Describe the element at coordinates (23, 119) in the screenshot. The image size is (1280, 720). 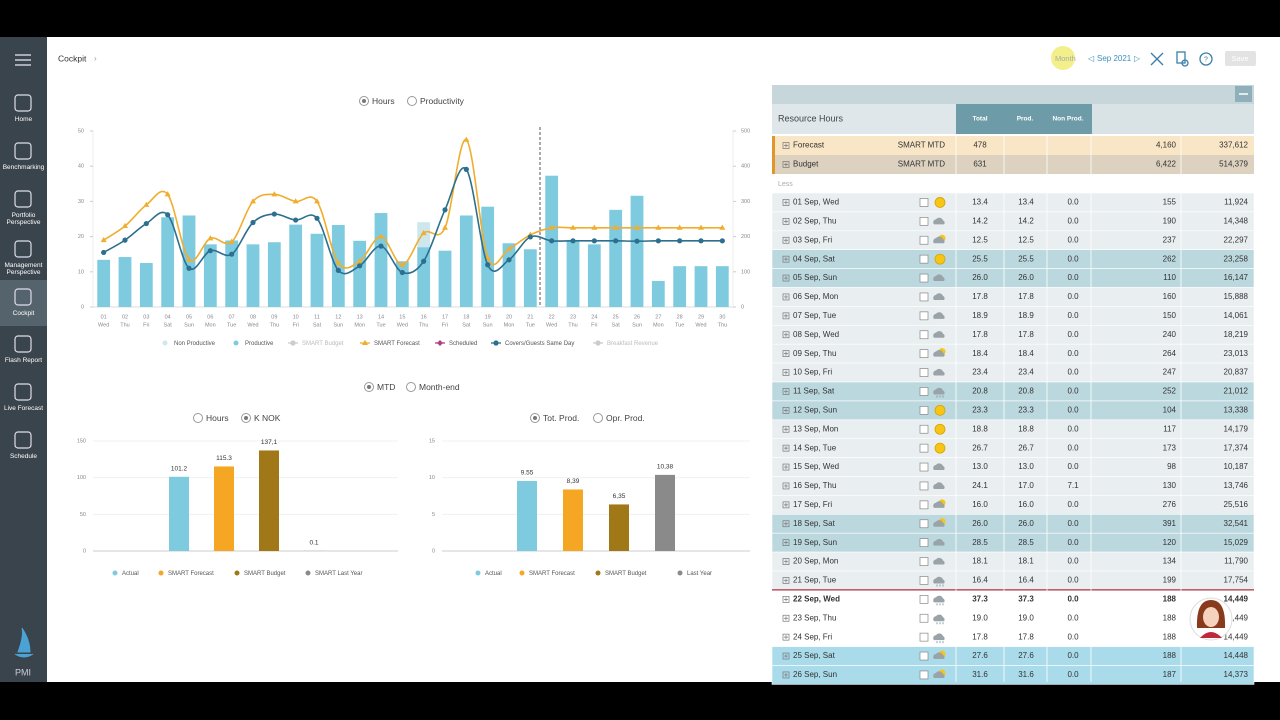
I see `nav-label: Home` at that location.